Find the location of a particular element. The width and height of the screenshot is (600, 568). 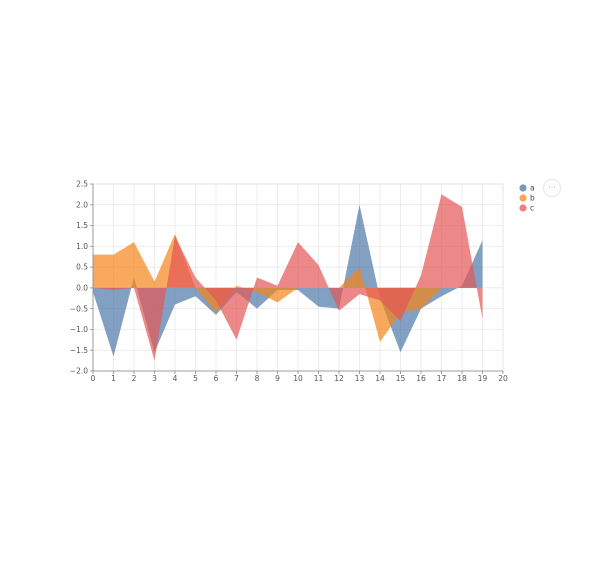

y-tick-label: 2.5 is located at coordinates (82, 184).